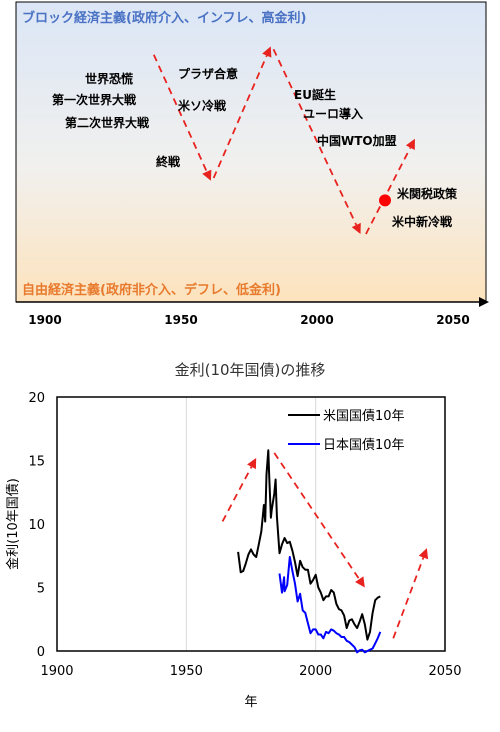 This screenshot has width=500, height=732. Describe the element at coordinates (94, 99) in the screenshot. I see `event-ww1: 第一次世界大戦` at that location.